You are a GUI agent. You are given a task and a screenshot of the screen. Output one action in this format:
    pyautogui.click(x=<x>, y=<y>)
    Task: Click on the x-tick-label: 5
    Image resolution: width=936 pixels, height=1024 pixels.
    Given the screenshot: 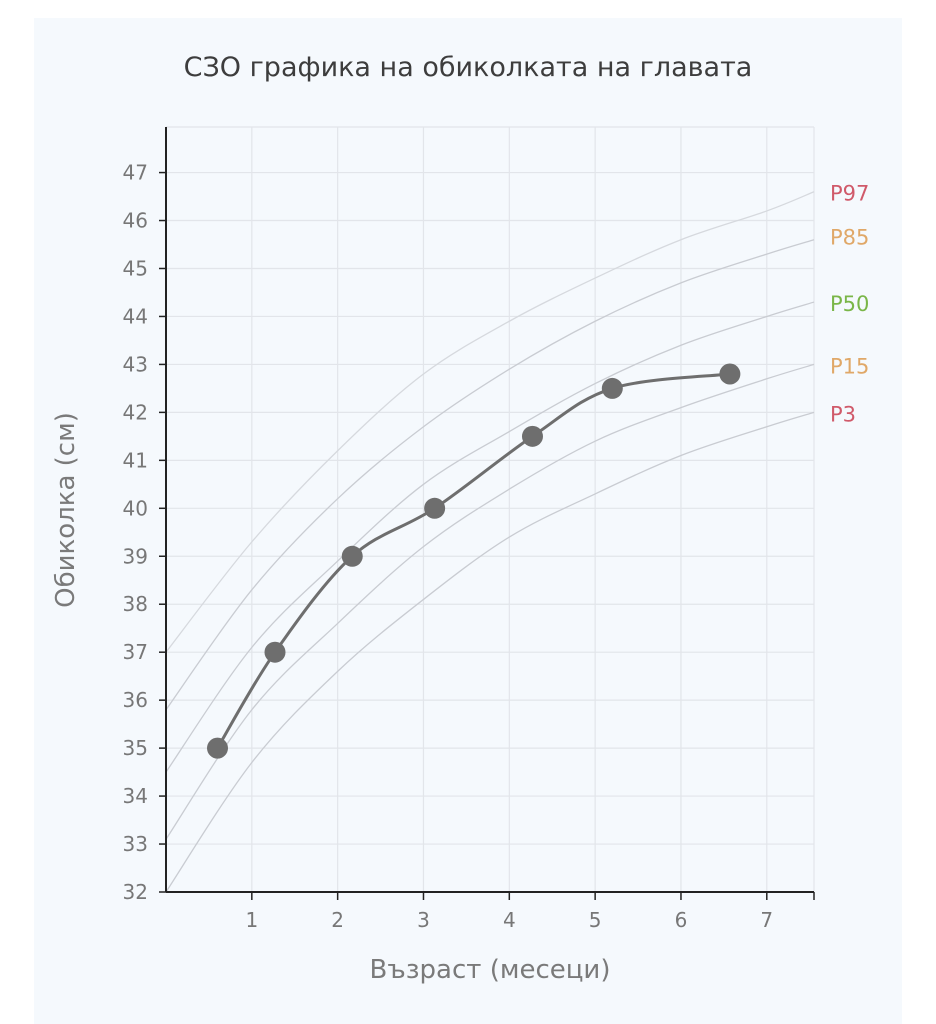 What is the action you would take?
    pyautogui.click(x=595, y=920)
    